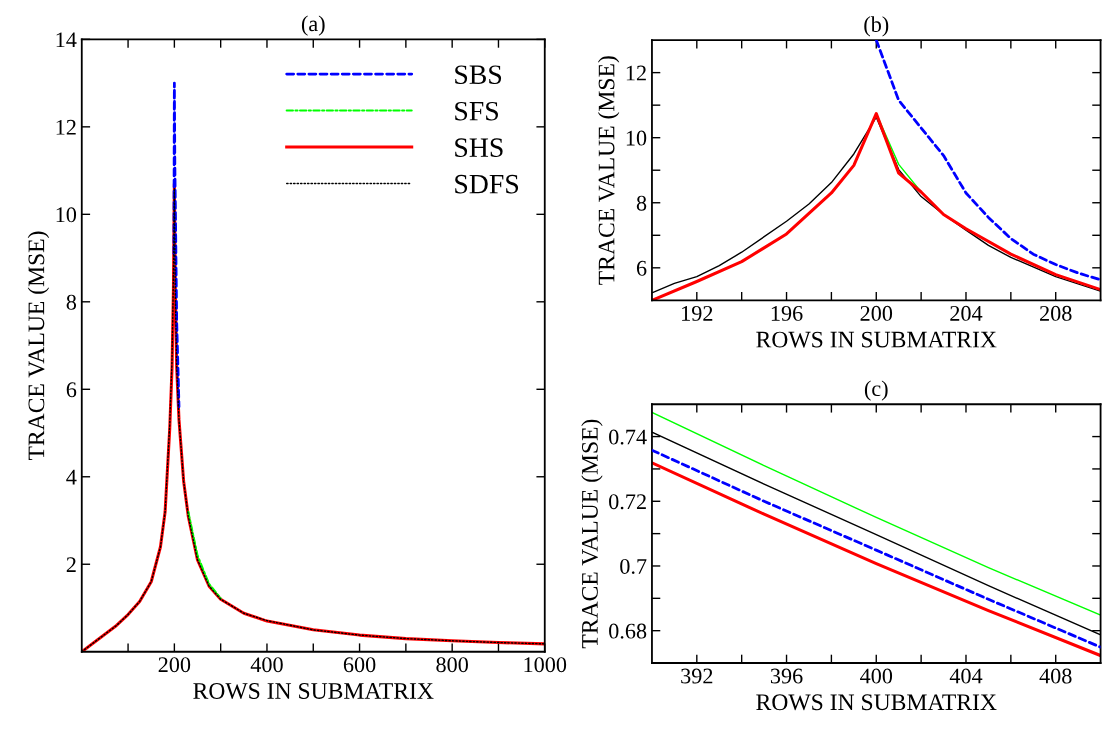 Image resolution: width=1105 pixels, height=729 pixels. I want to click on x-tick-label: 208, so click(1056, 313).